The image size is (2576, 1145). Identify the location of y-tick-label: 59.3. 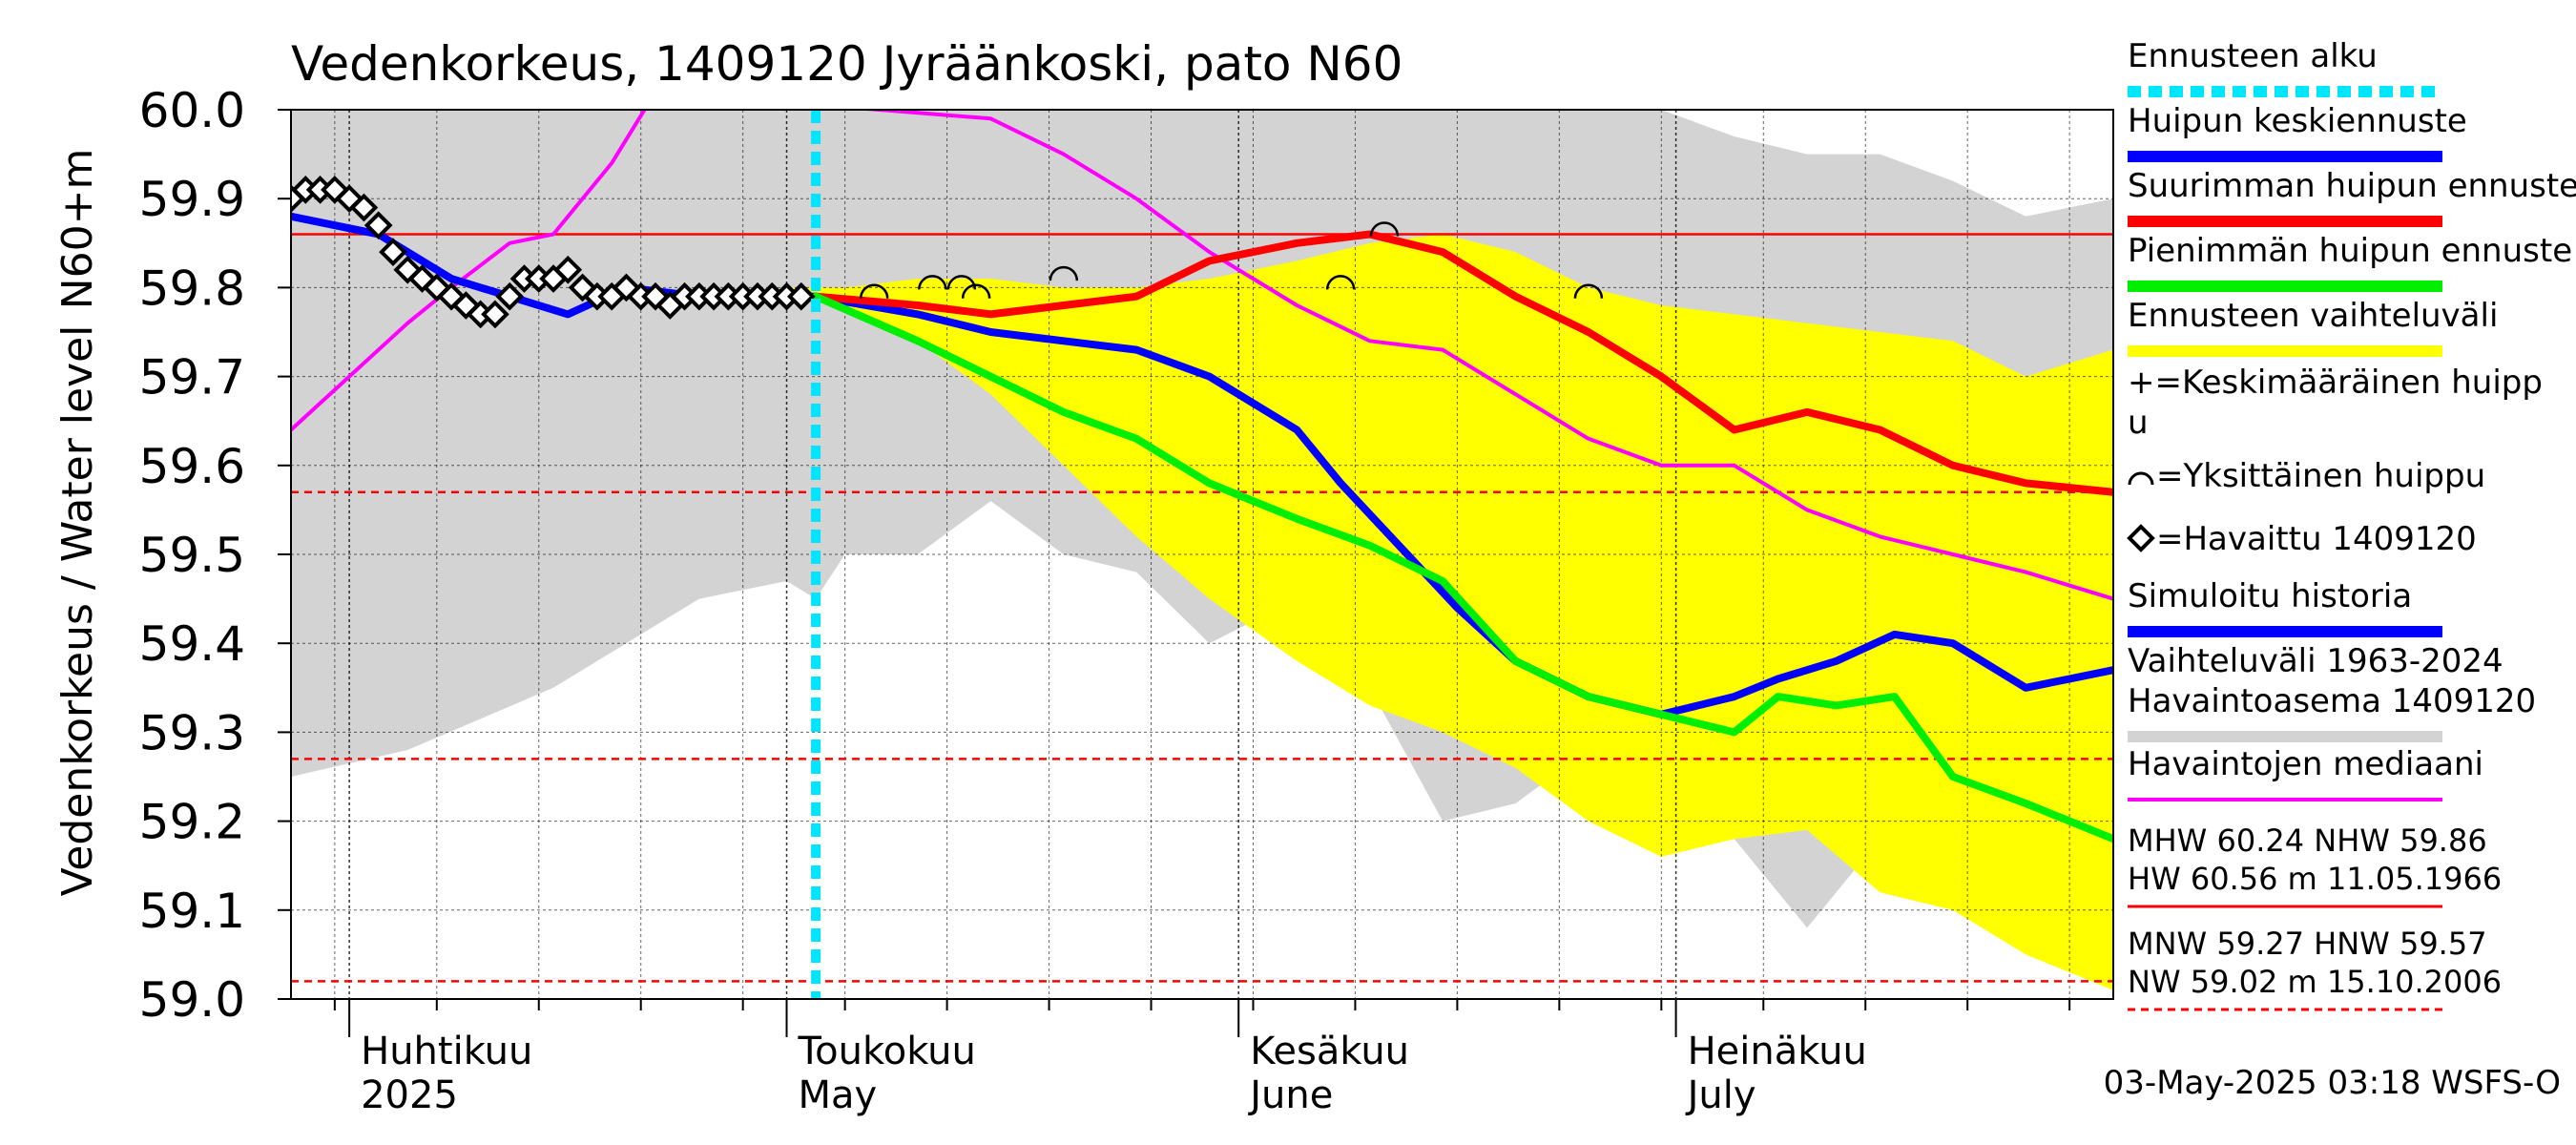
(192, 732).